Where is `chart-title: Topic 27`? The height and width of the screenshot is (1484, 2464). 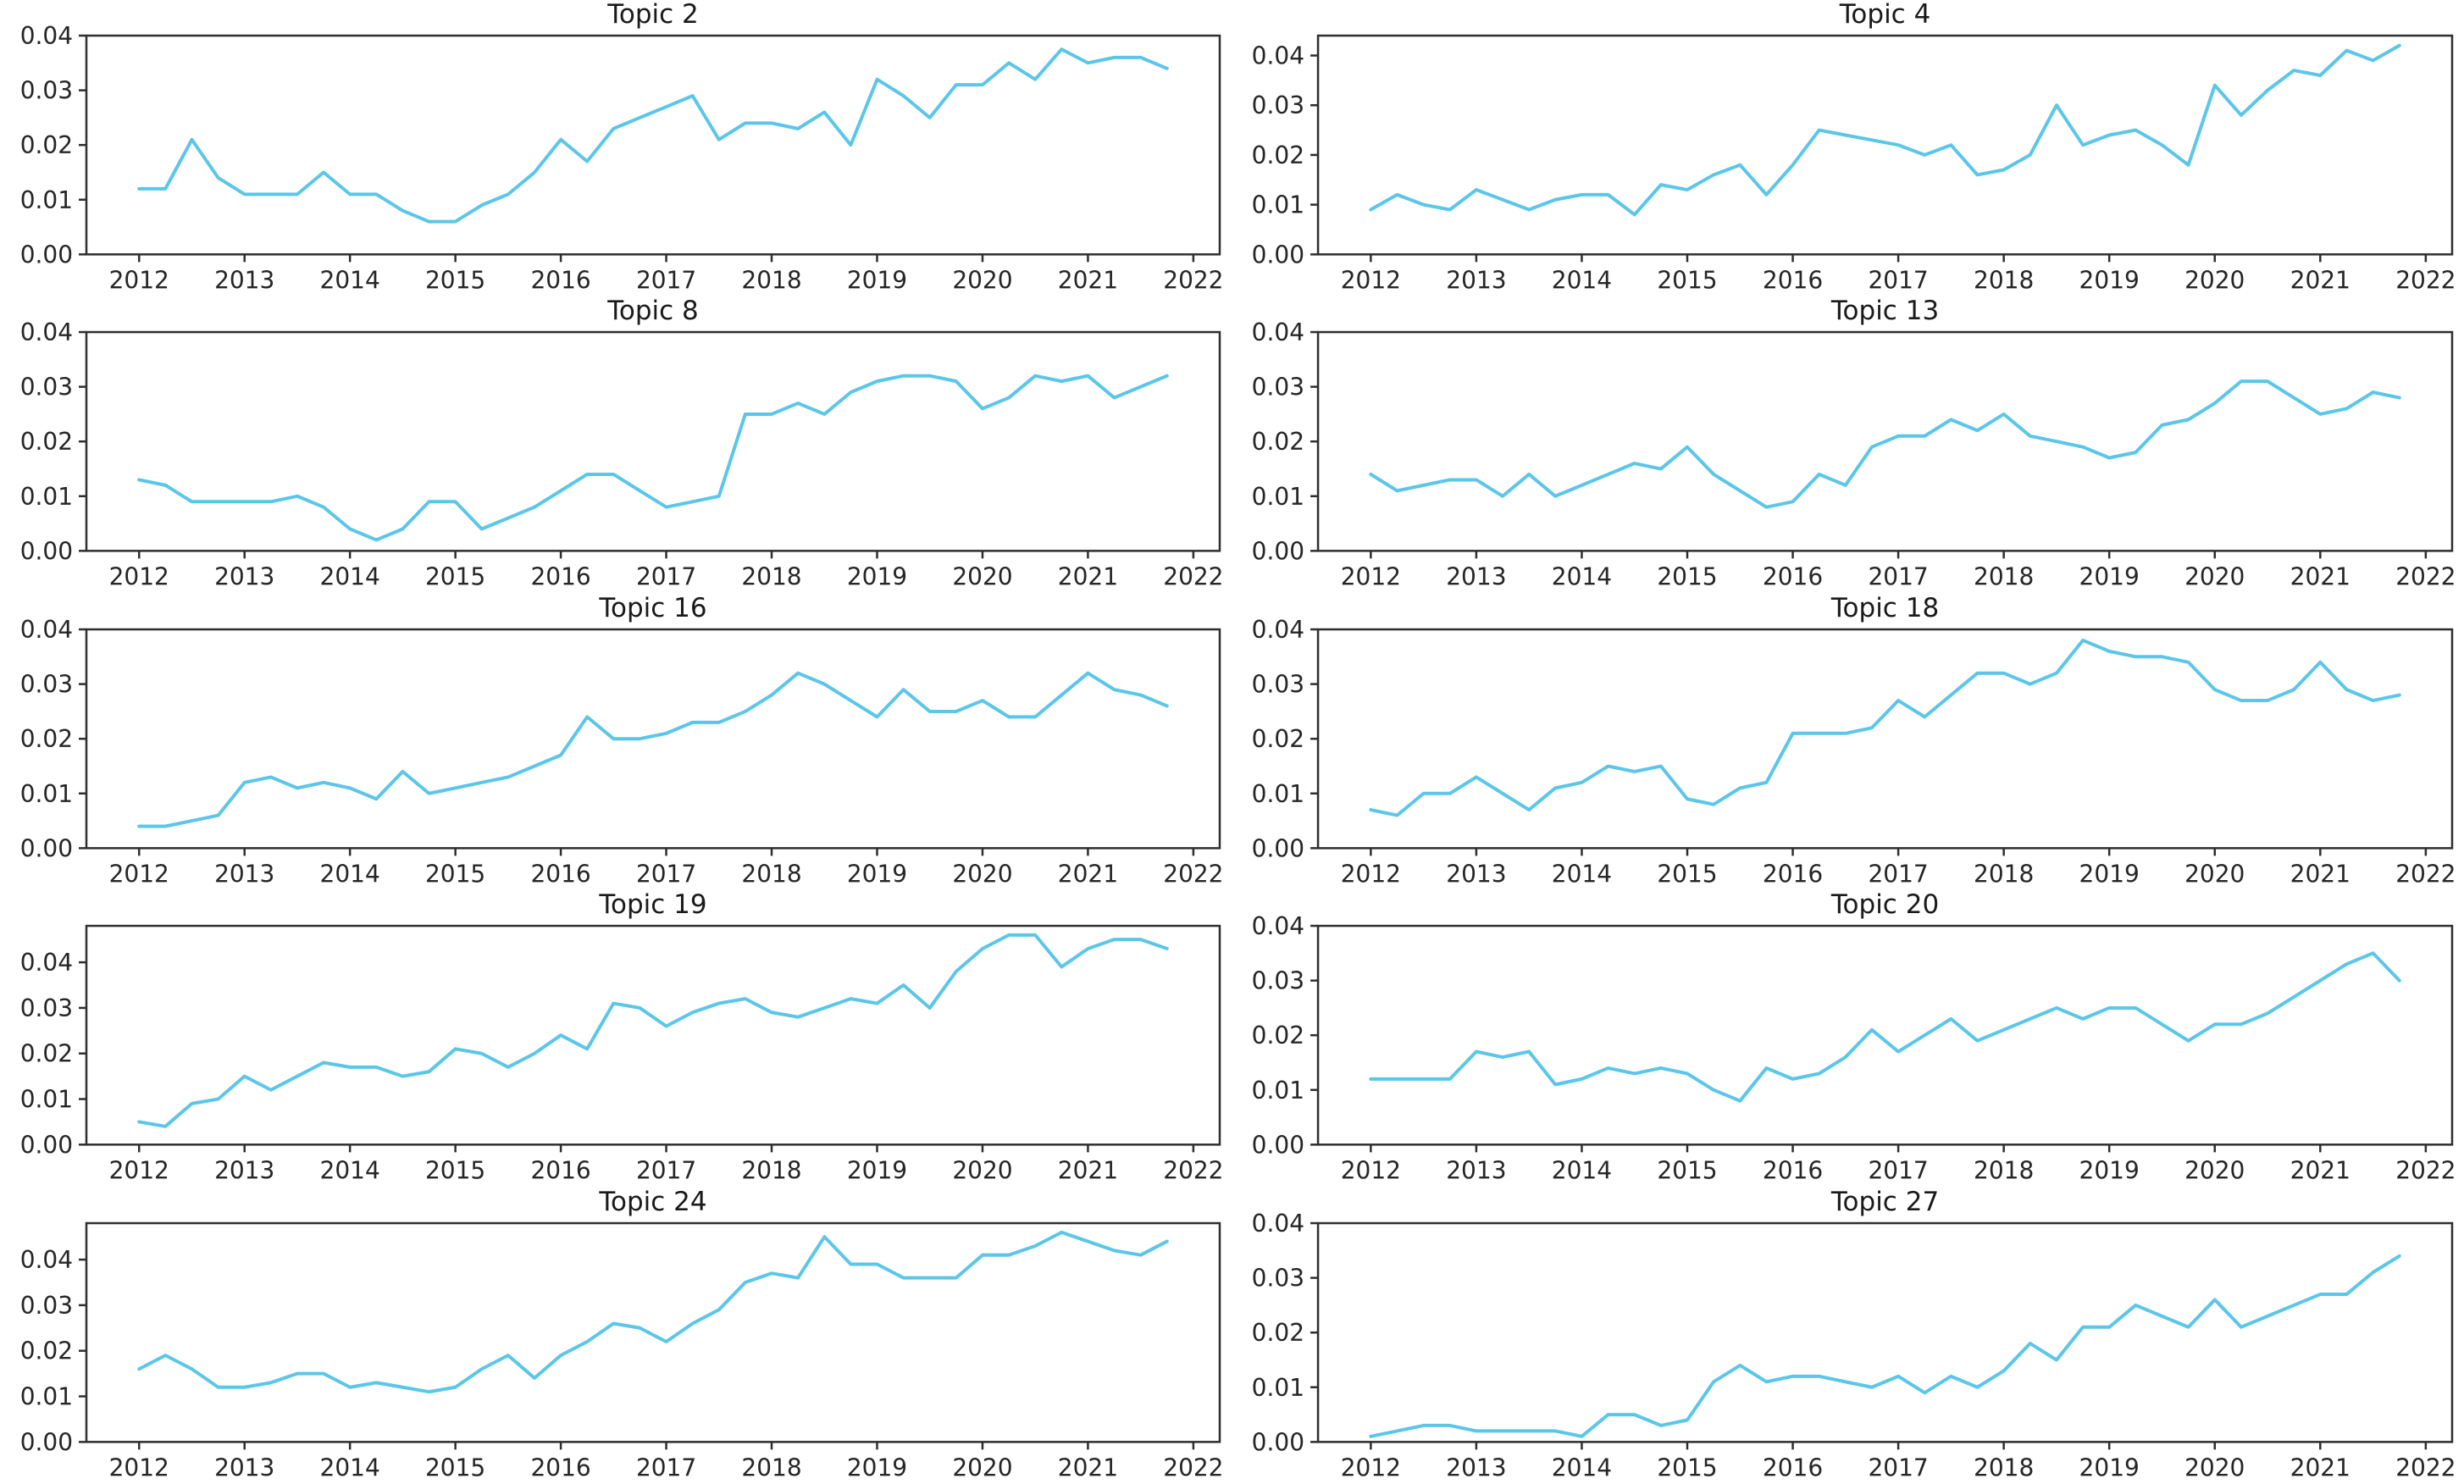 chart-title: Topic 27 is located at coordinates (1884, 1202).